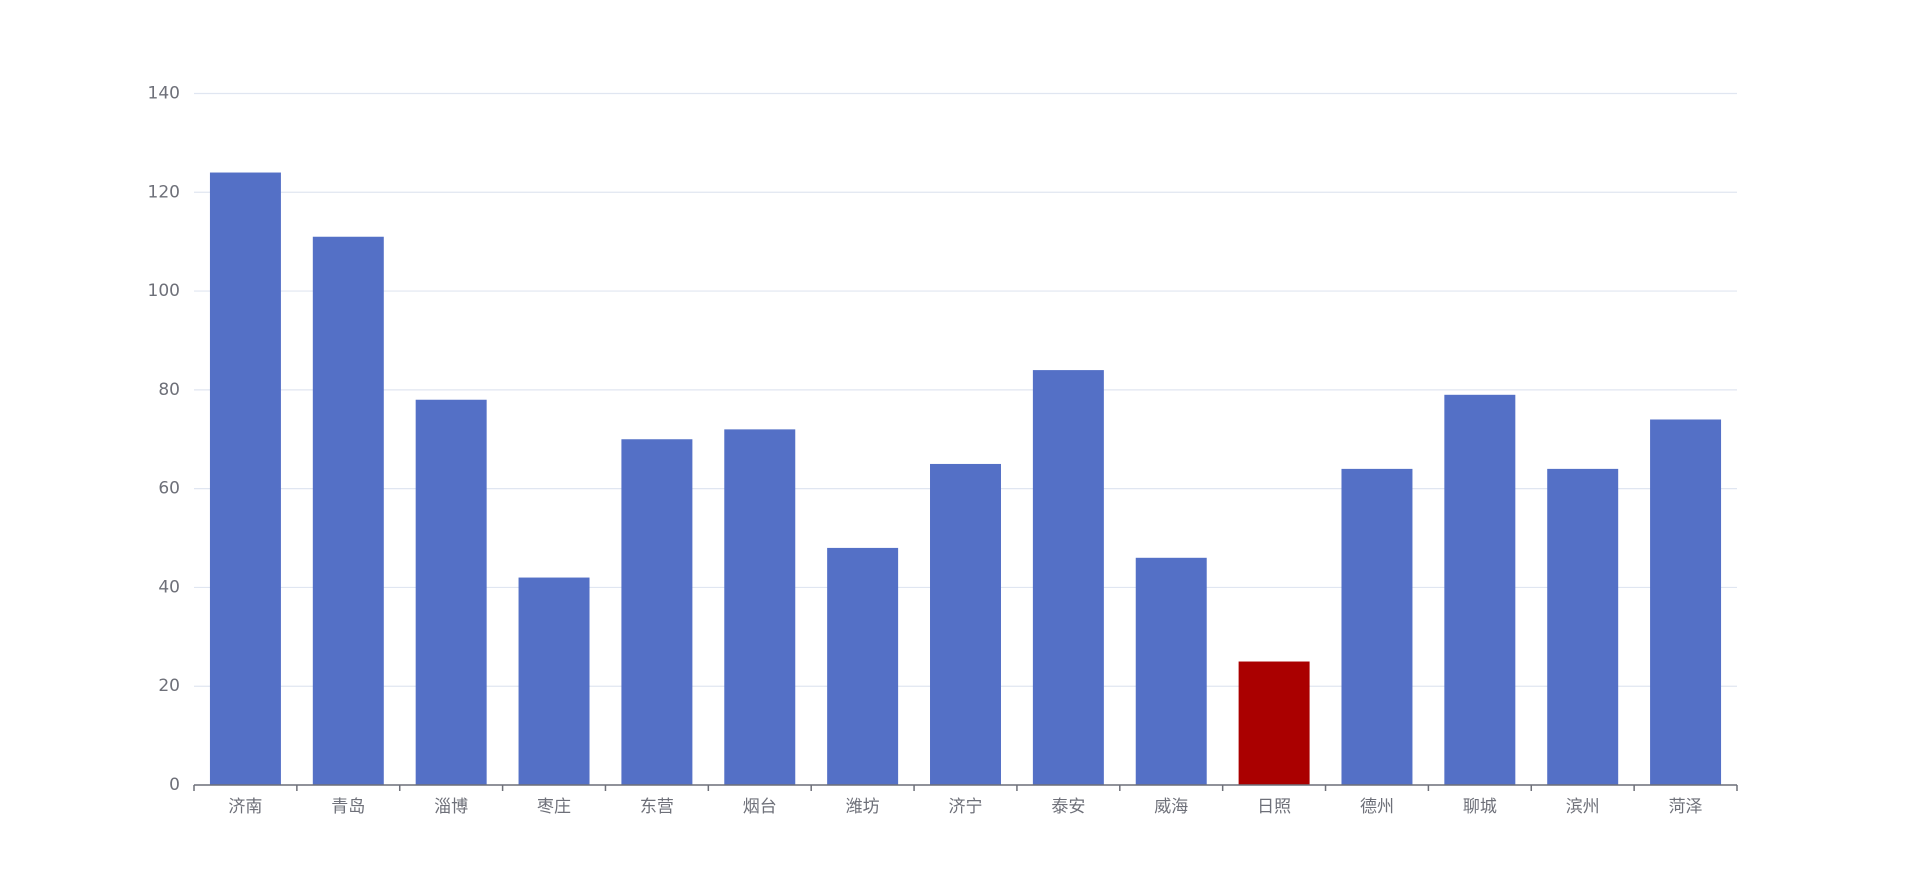 This screenshot has height=892, width=1920. I want to click on x-tick-label: 滨州, so click(1583, 807).